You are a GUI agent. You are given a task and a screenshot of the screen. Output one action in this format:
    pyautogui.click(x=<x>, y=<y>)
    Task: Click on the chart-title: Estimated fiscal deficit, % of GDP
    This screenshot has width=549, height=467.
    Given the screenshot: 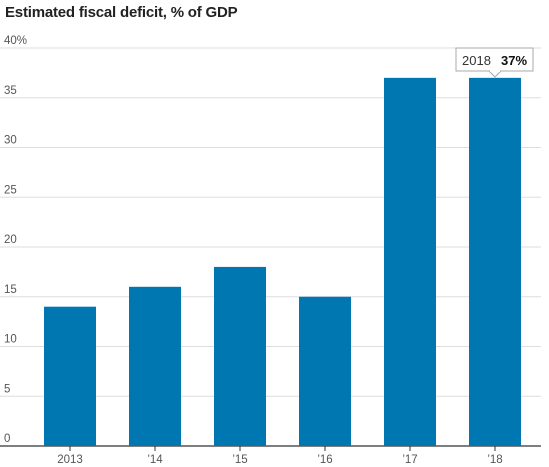 What is the action you would take?
    pyautogui.click(x=121, y=12)
    